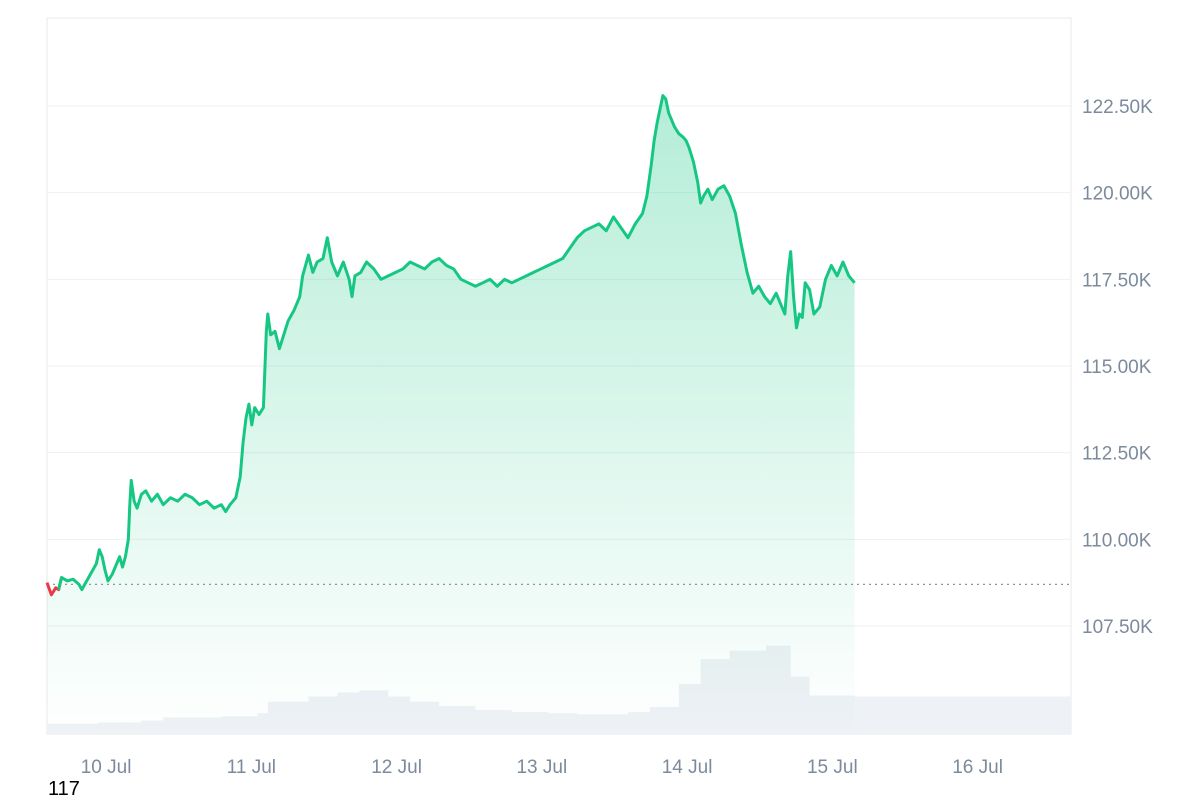 This screenshot has height=801, width=1200. Describe the element at coordinates (1117, 194) in the screenshot. I see `y-tick-label: 120.00K` at that location.